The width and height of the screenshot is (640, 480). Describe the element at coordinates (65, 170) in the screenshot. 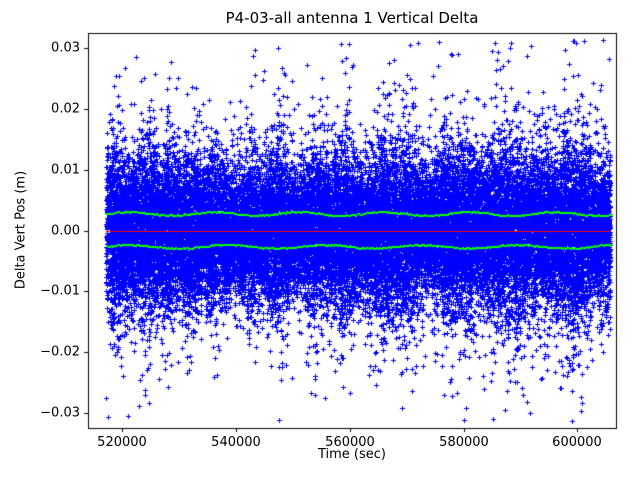

I see `y-tick-label: 0.01` at that location.